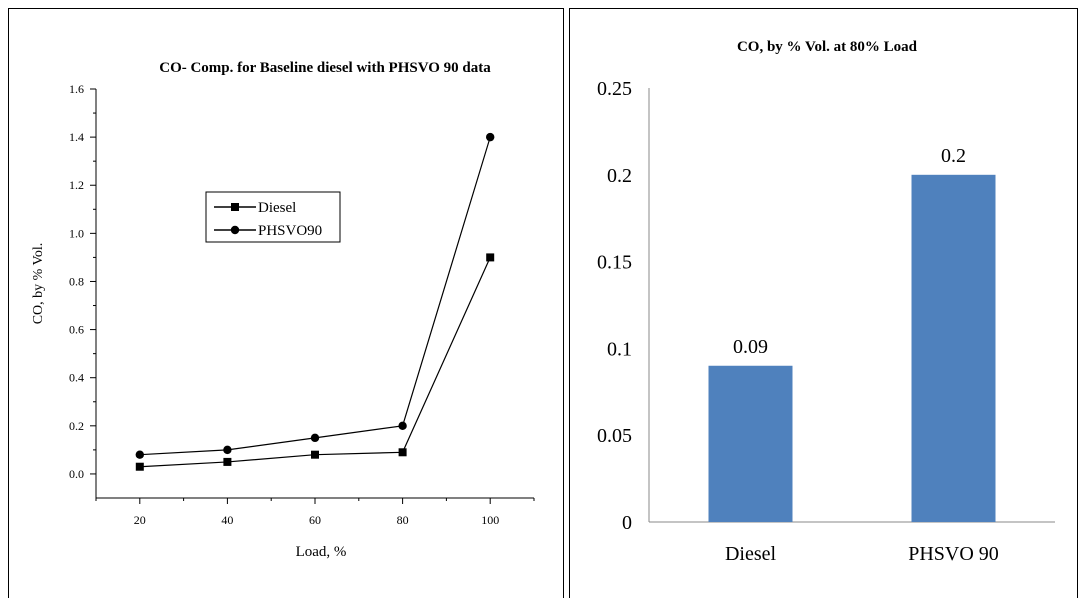  What do you see at coordinates (76, 330) in the screenshot?
I see `y-tick-label: 0.6` at bounding box center [76, 330].